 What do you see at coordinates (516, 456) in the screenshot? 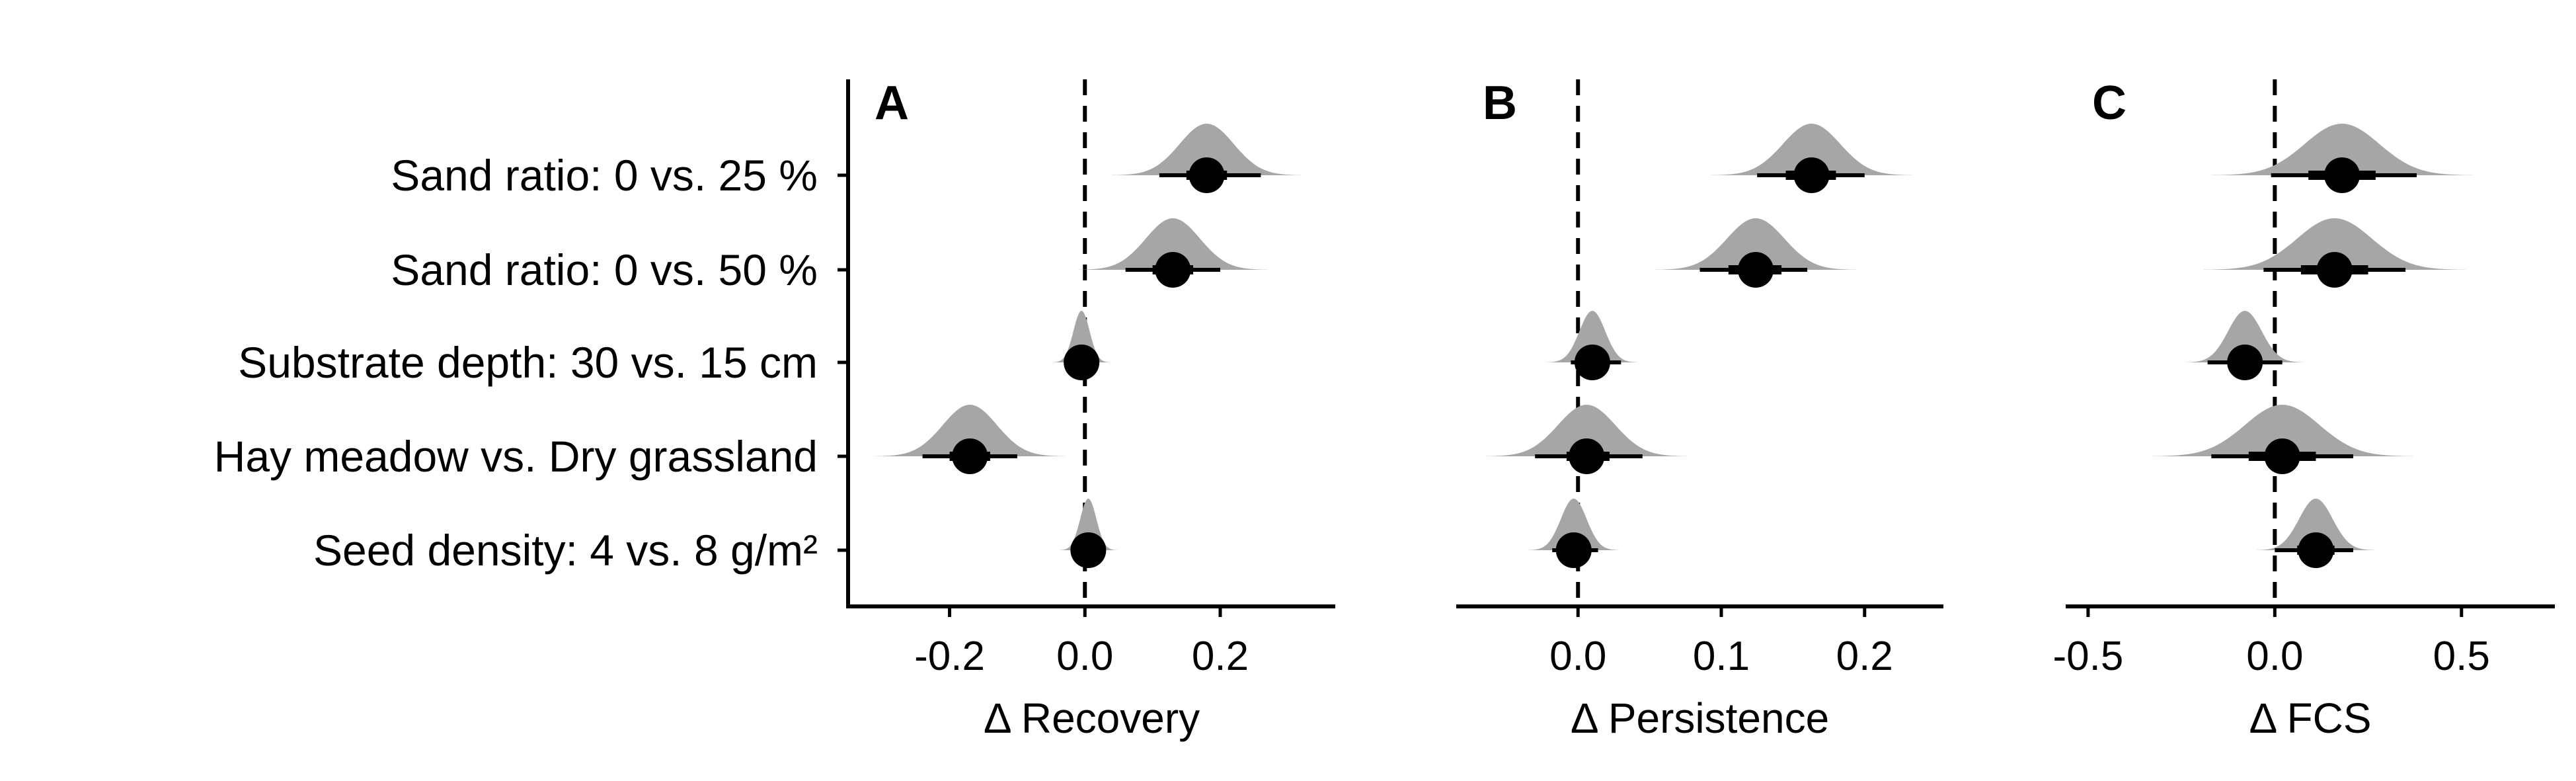
I see `category-label: Hay meadow vs. Dry grassland` at bounding box center [516, 456].